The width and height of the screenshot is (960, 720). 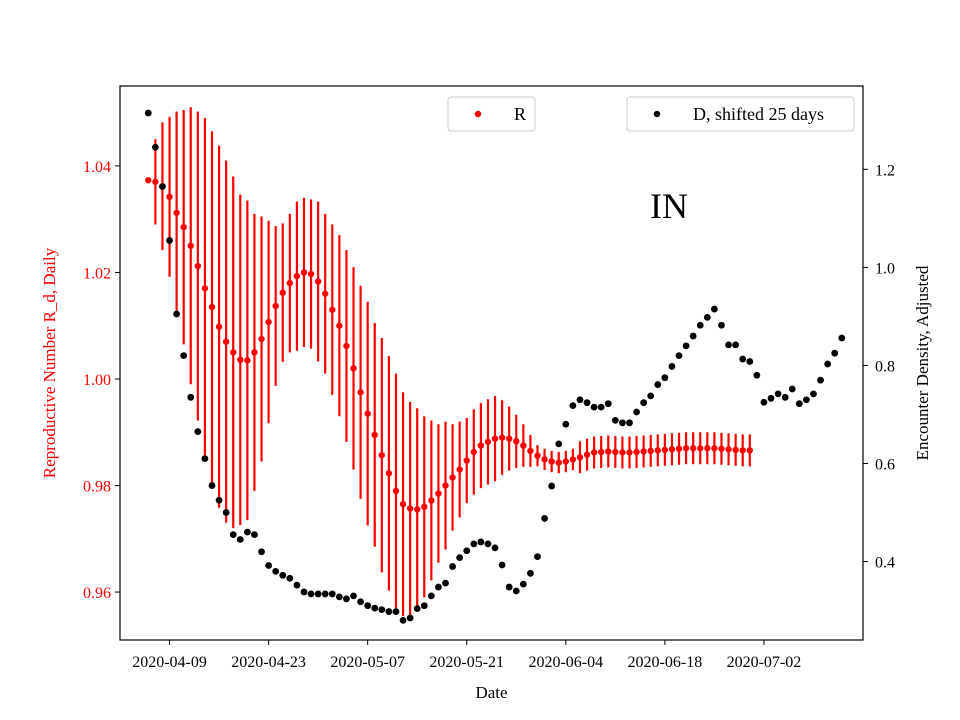 I want to click on x-axis-label: Date, so click(x=491, y=692).